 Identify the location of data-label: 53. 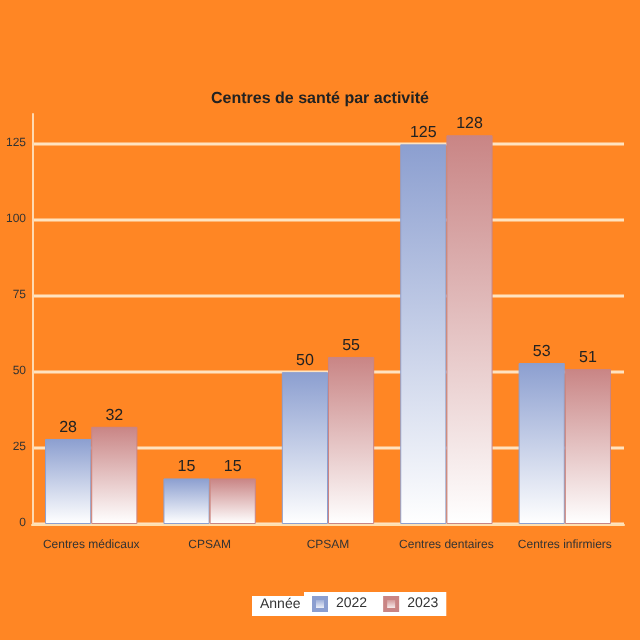
(542, 351).